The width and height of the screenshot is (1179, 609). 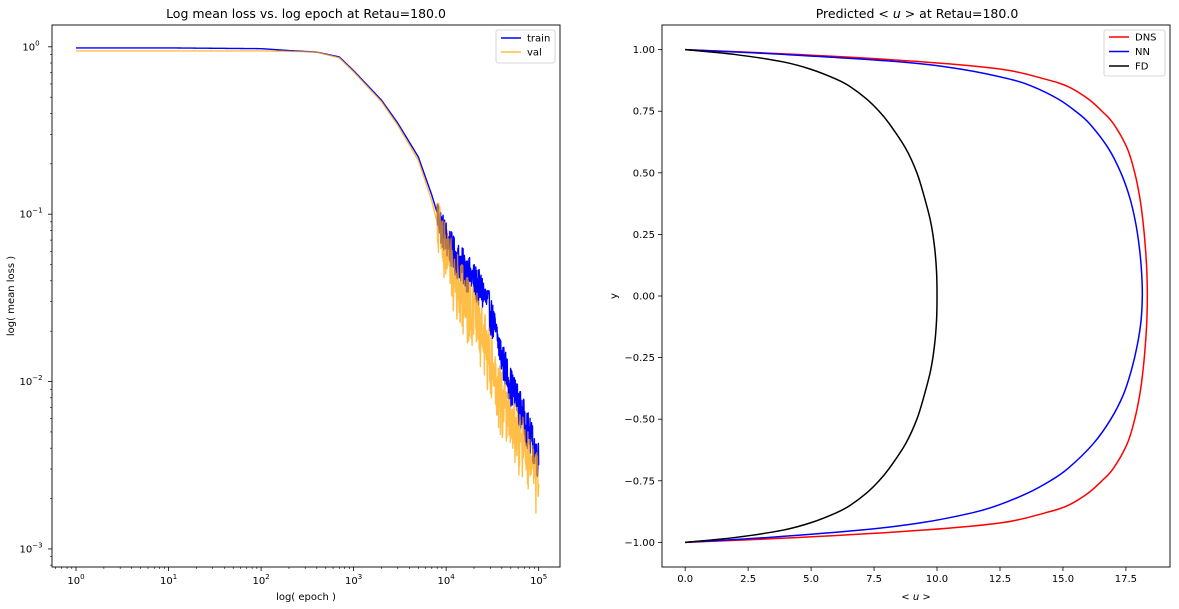 What do you see at coordinates (639, 420) in the screenshot?
I see `y-tick-label: −0.50` at bounding box center [639, 420].